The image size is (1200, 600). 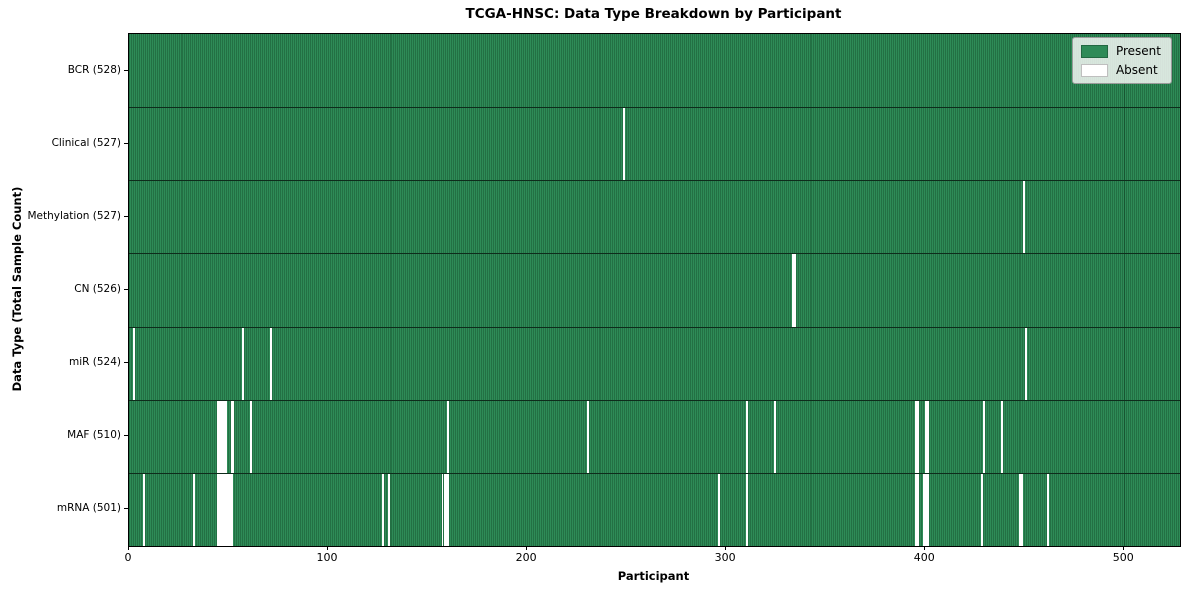 I want to click on legend-label: Present, so click(x=1138, y=51).